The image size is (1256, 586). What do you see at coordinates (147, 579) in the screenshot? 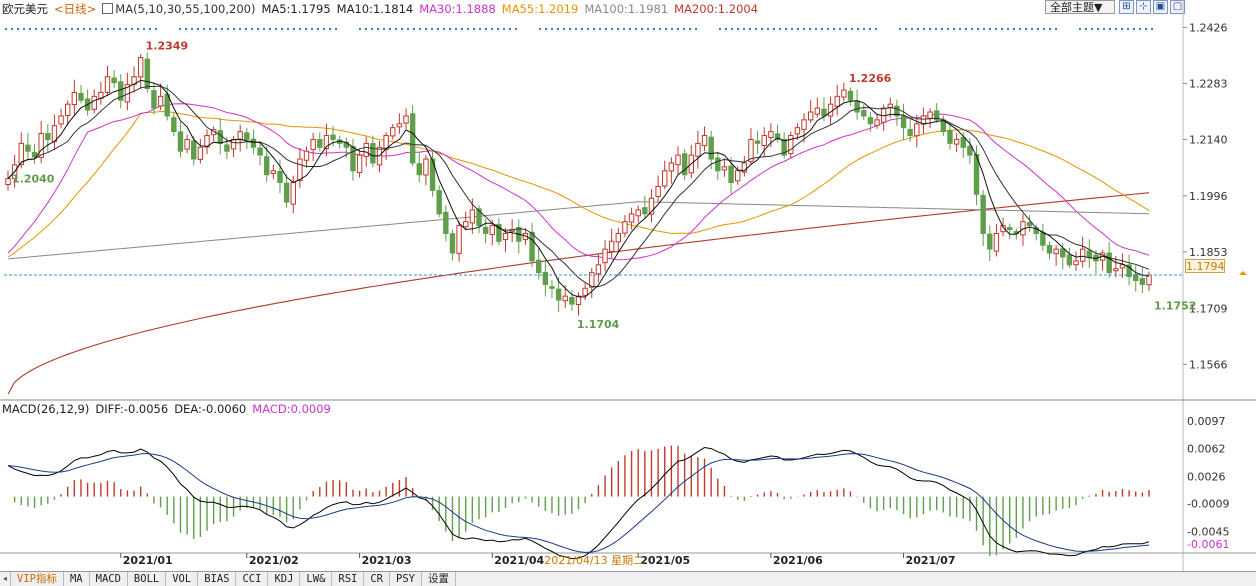
I see `tab-boll: BOLL` at bounding box center [147, 579].